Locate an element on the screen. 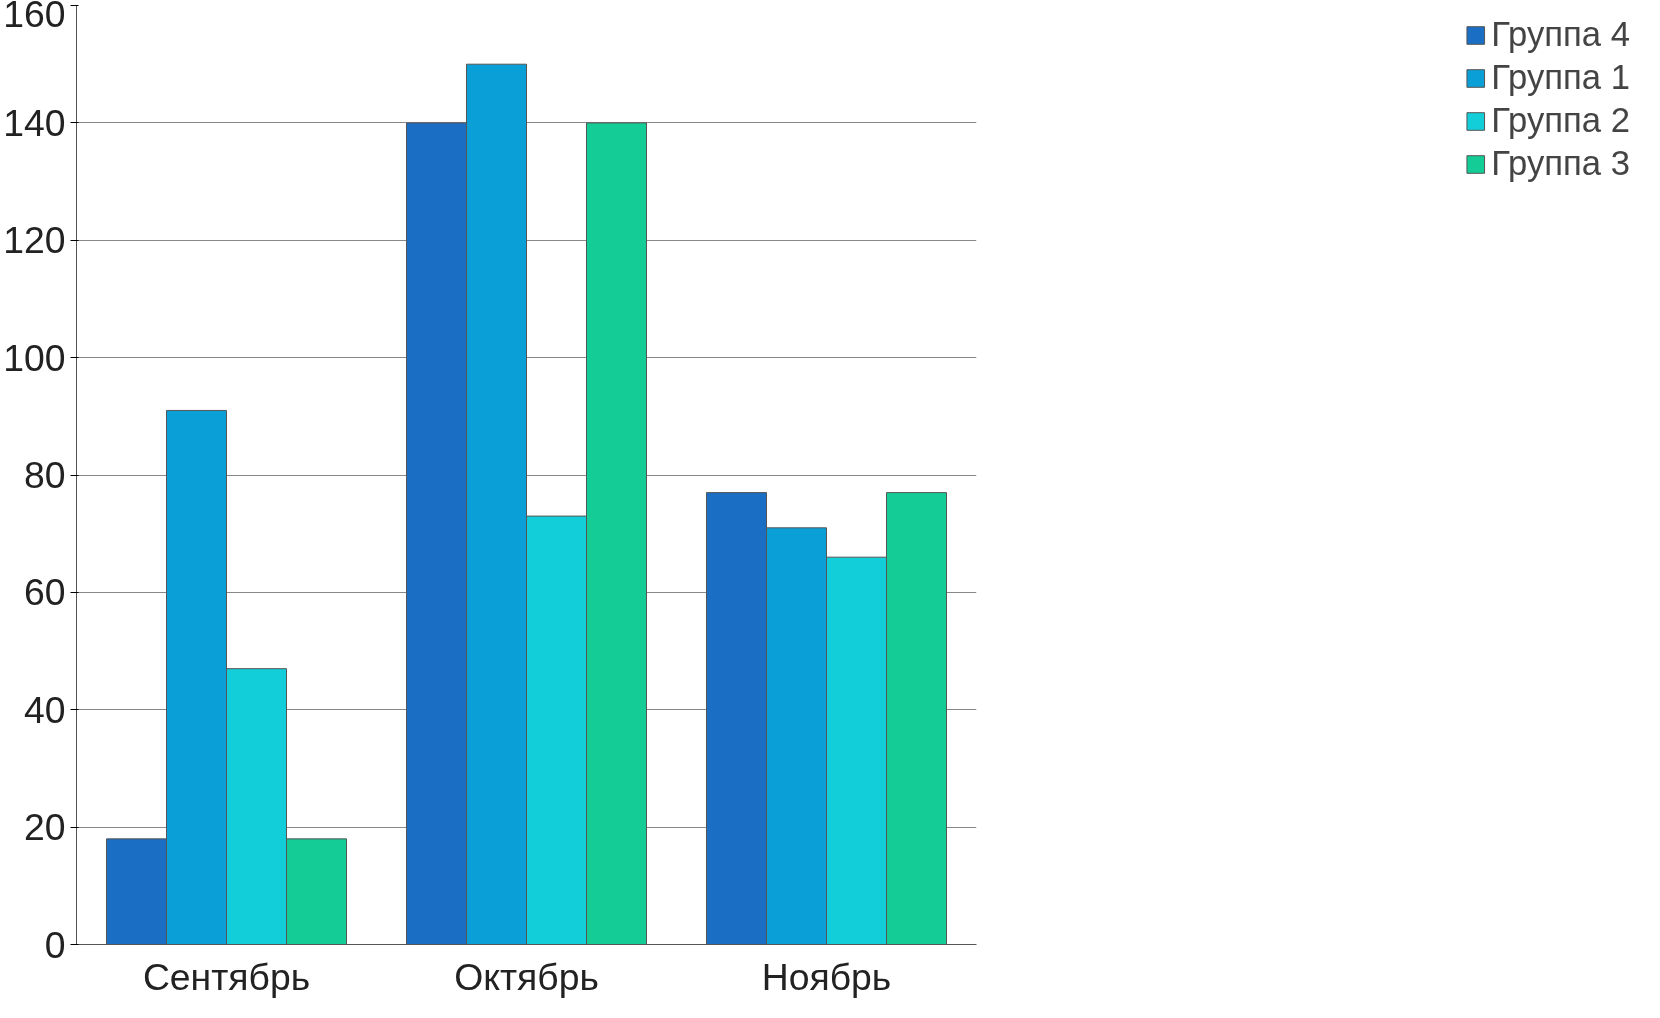  y-tick-label: 40 is located at coordinates (44, 709).